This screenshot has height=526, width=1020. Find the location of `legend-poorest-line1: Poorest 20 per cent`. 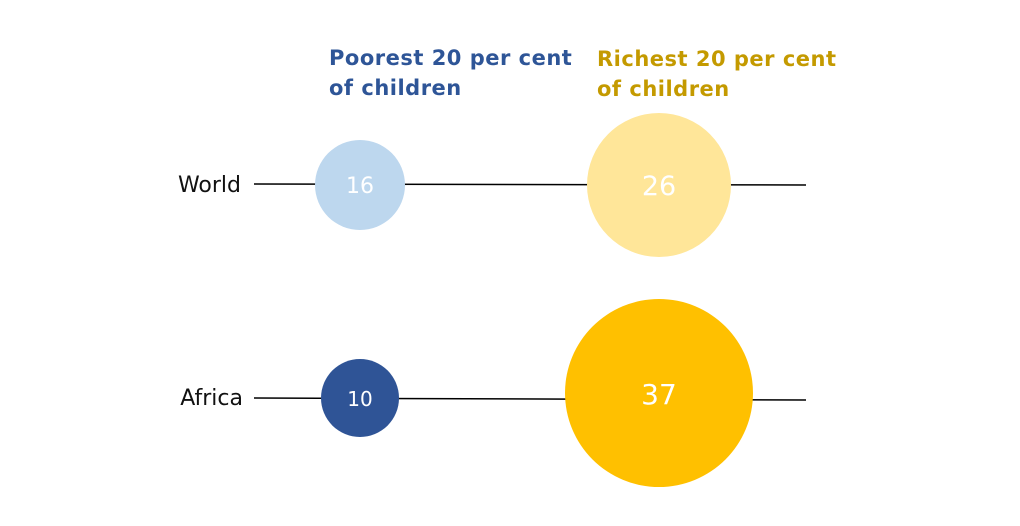

legend-poorest-line1: Poorest 20 per cent is located at coordinates (451, 58).